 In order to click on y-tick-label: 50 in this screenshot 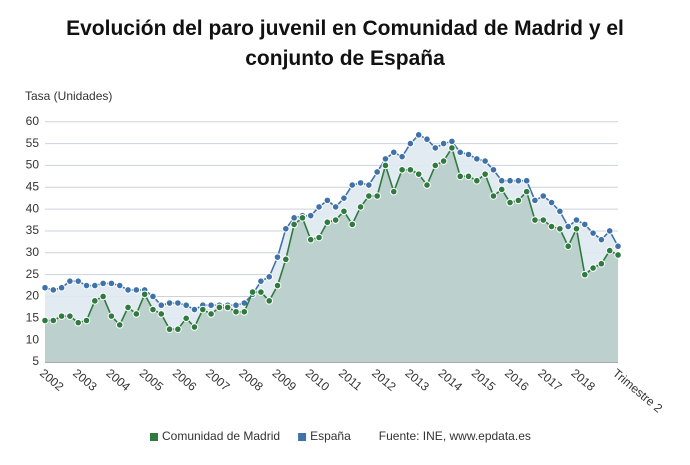, I will do `click(33, 165)`.